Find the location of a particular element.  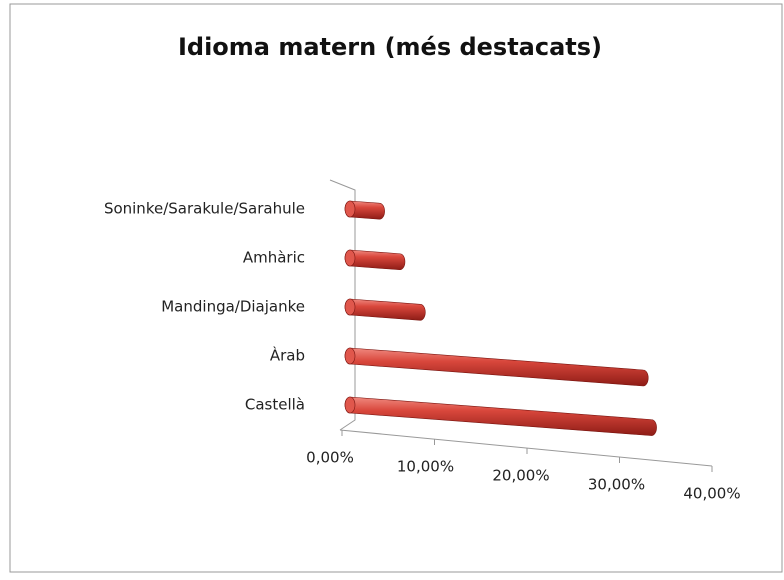

y-tick-label: Soninke/Sarakule/Sarahule is located at coordinates (204, 209).